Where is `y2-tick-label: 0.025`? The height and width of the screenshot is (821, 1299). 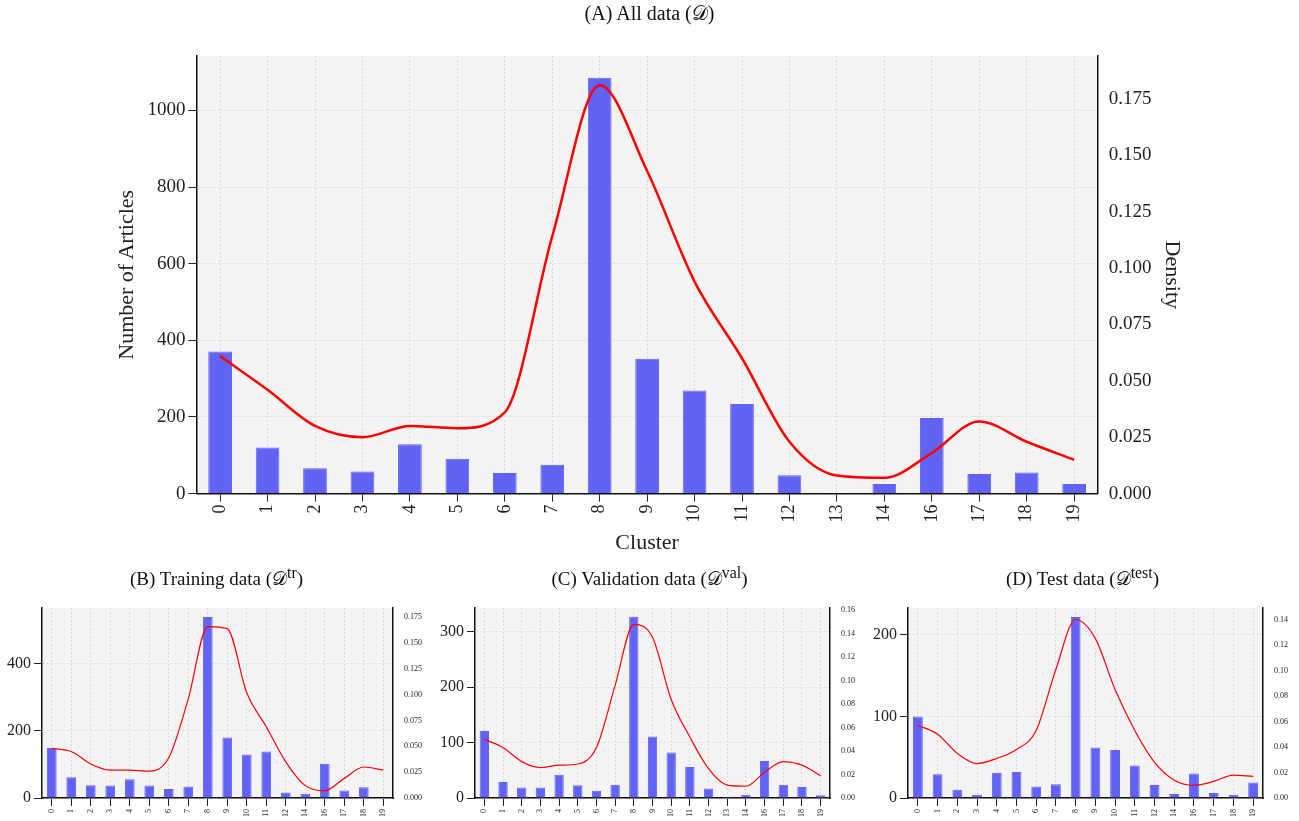 y2-tick-label: 0.025 is located at coordinates (1130, 436).